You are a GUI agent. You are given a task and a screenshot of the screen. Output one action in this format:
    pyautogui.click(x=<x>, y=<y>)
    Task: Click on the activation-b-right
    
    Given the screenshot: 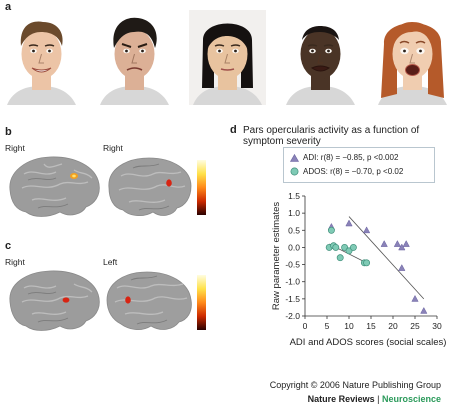 What is the action you would take?
    pyautogui.click(x=169, y=183)
    